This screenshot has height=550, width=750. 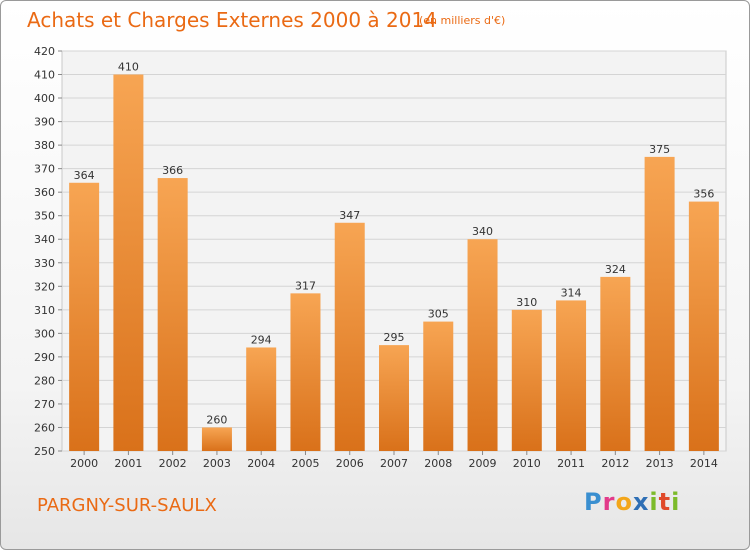 What do you see at coordinates (665, 502) in the screenshot?
I see `logo-letter: t` at bounding box center [665, 502].